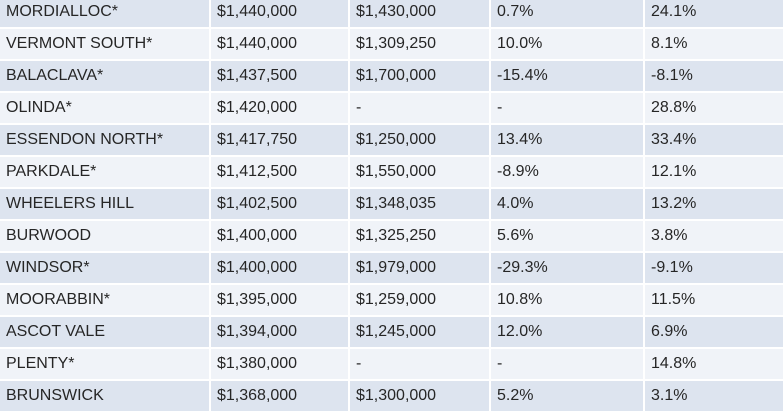 The image size is (784, 414). I want to click on change-1-cell: 4.0%, so click(567, 204).